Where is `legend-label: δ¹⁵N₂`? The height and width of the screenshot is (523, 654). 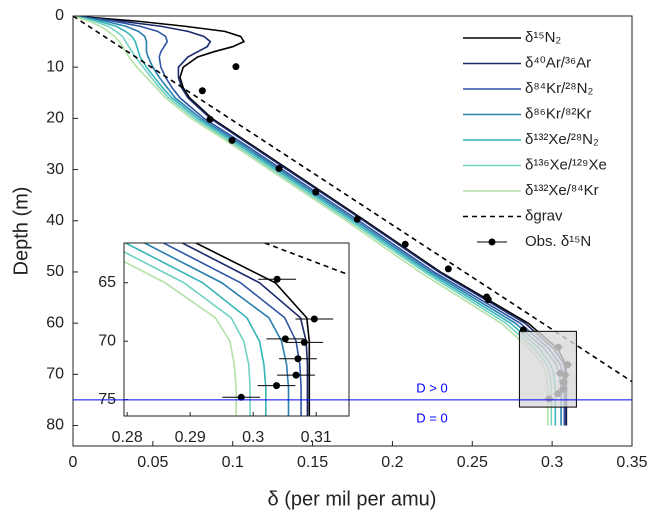
legend-label: δ¹⁵N₂ is located at coordinates (543, 37).